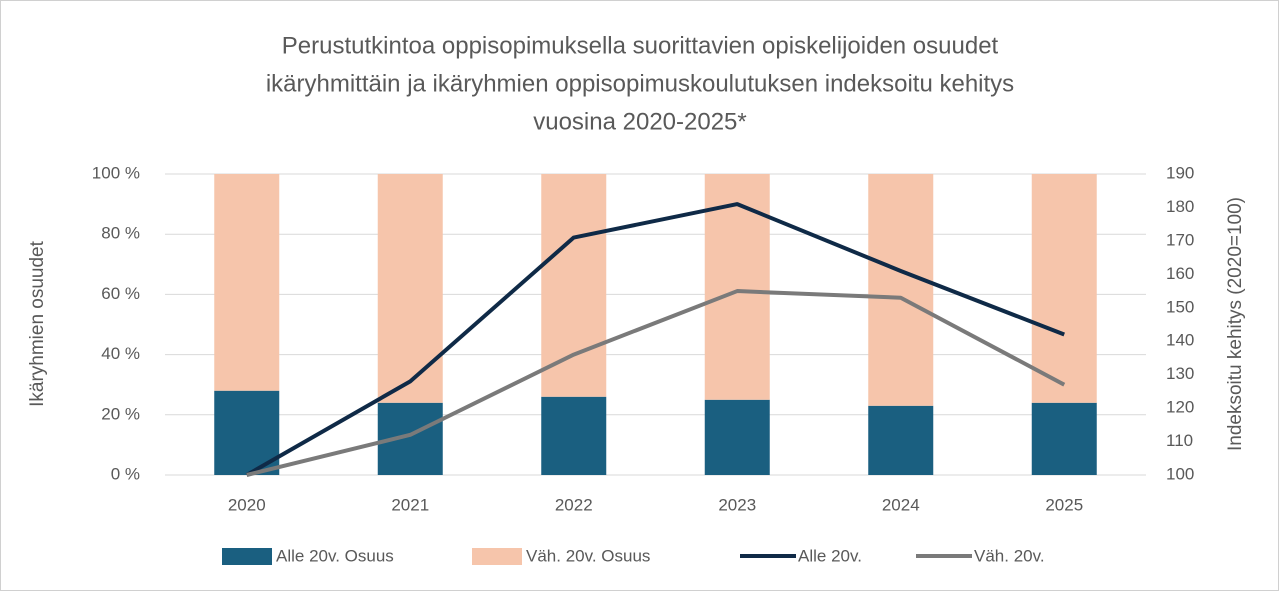 The height and width of the screenshot is (593, 1281). I want to click on y-tick-label: 60 %, so click(120, 293).